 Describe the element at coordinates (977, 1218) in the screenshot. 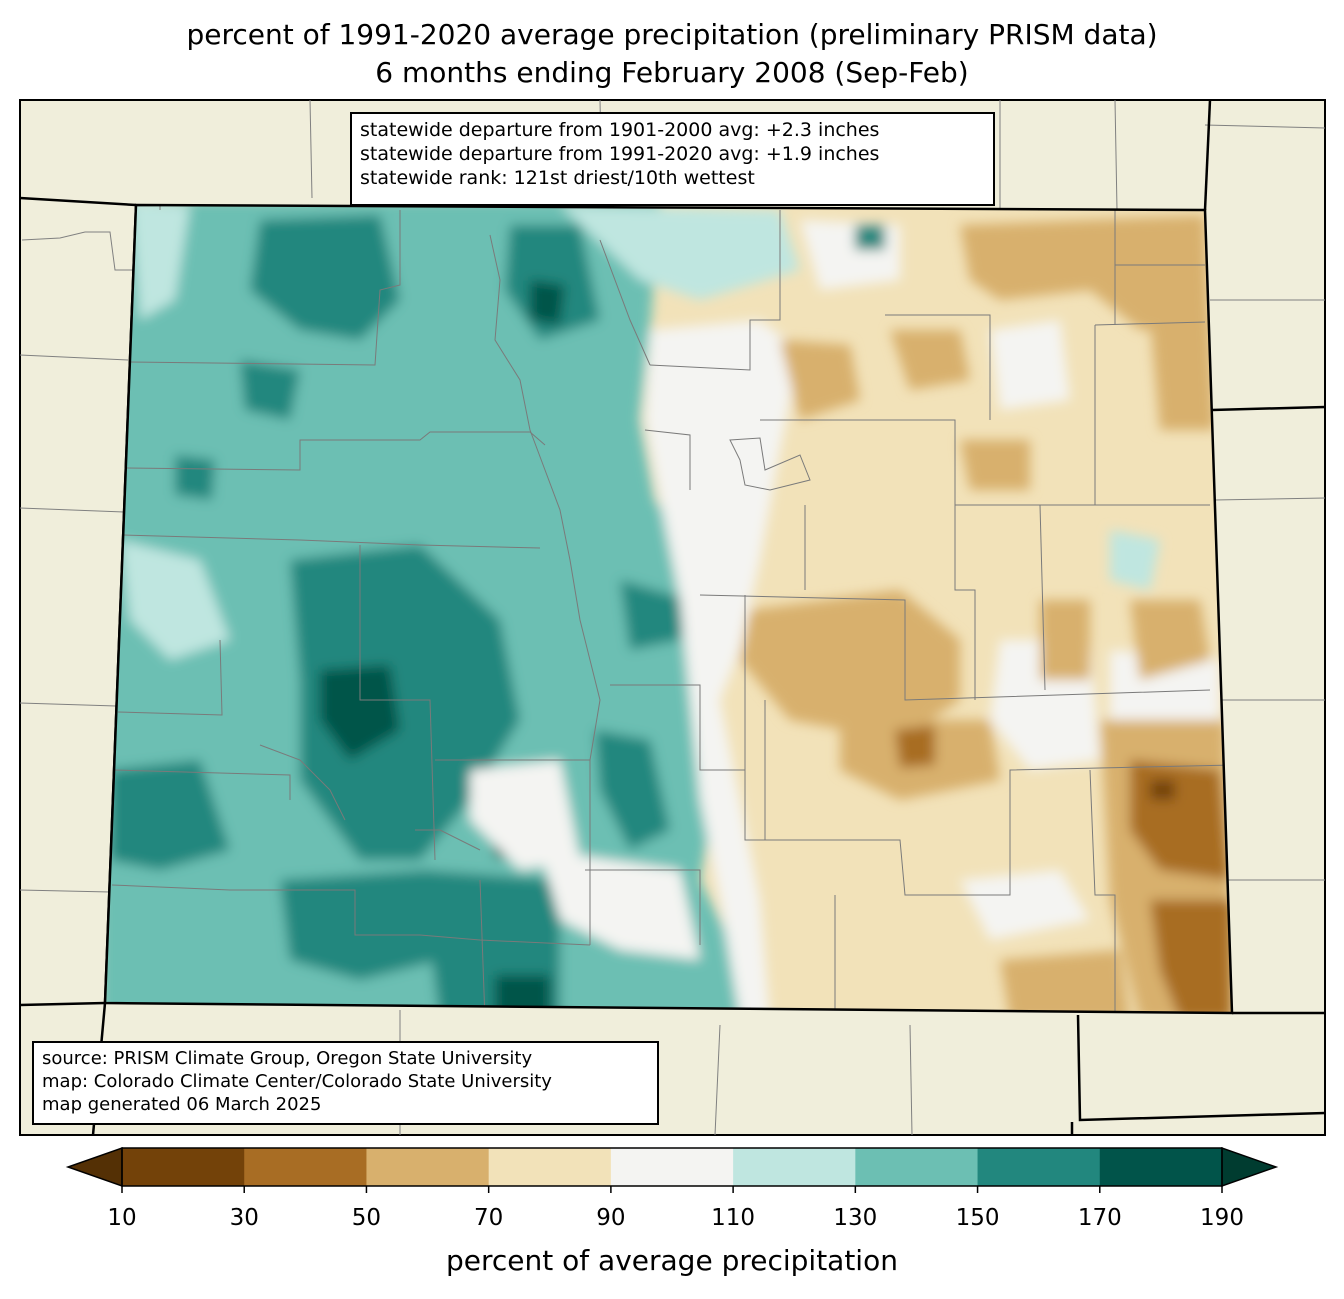

I see `colorbar-tick-label: 150` at that location.